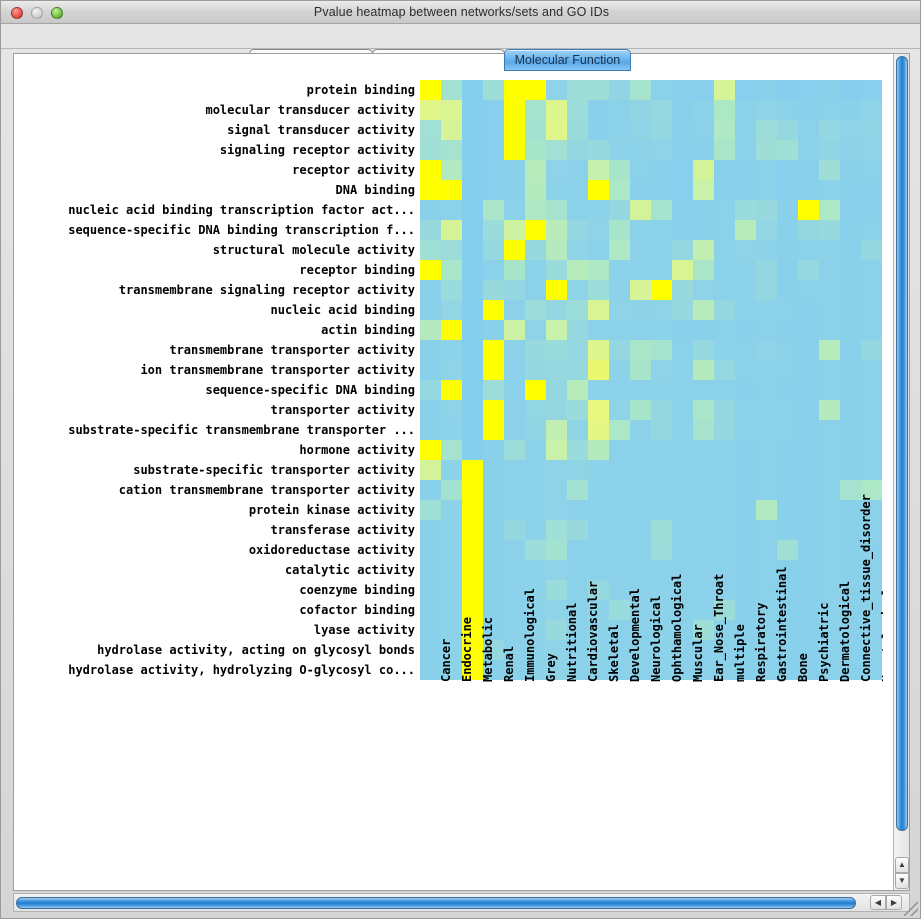  What do you see at coordinates (567, 60) in the screenshot?
I see `tab-molecular-function: Molecular Function` at bounding box center [567, 60].